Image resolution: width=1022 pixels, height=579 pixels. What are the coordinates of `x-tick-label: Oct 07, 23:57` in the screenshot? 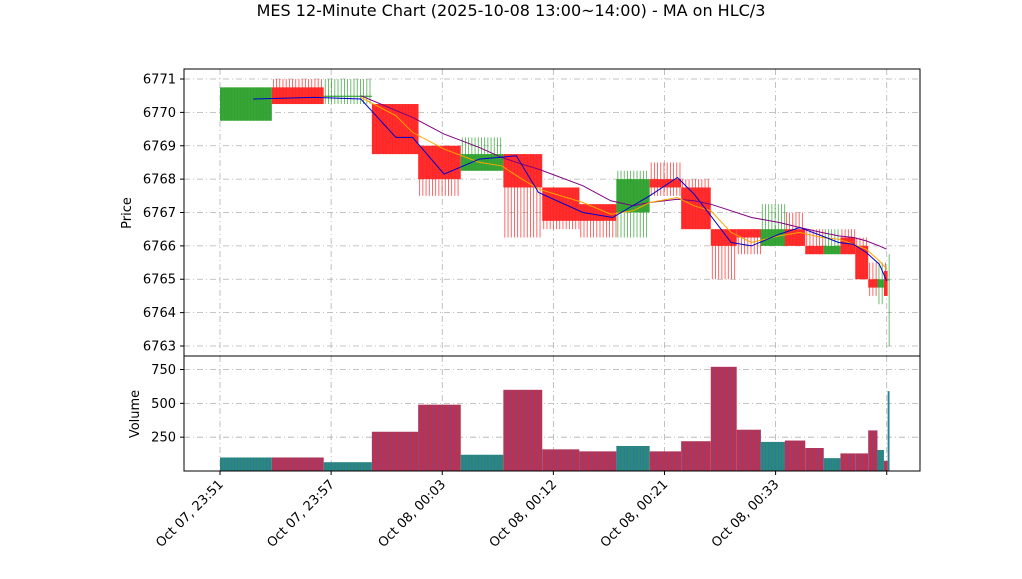 It's located at (300, 513).